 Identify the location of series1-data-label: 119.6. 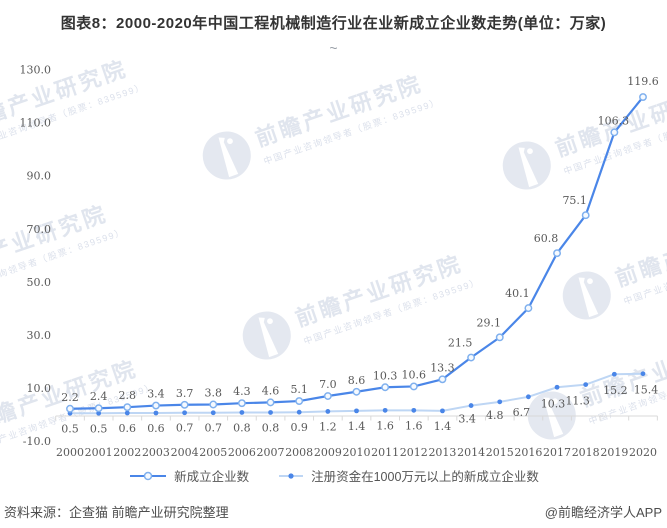
(643, 81).